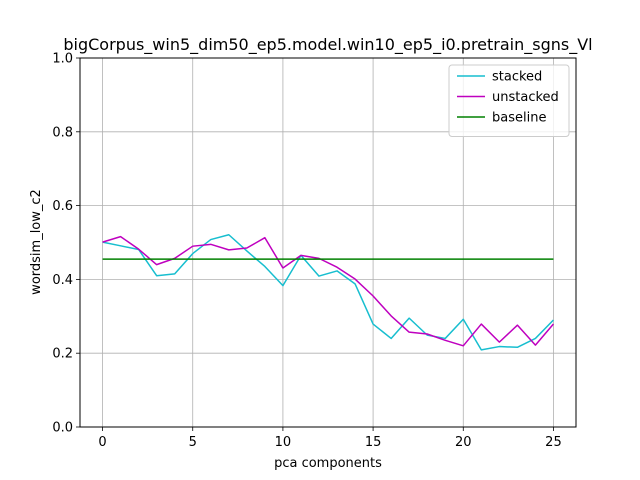 This screenshot has height=480, width=640. I want to click on x-tick-label: 10, so click(283, 442).